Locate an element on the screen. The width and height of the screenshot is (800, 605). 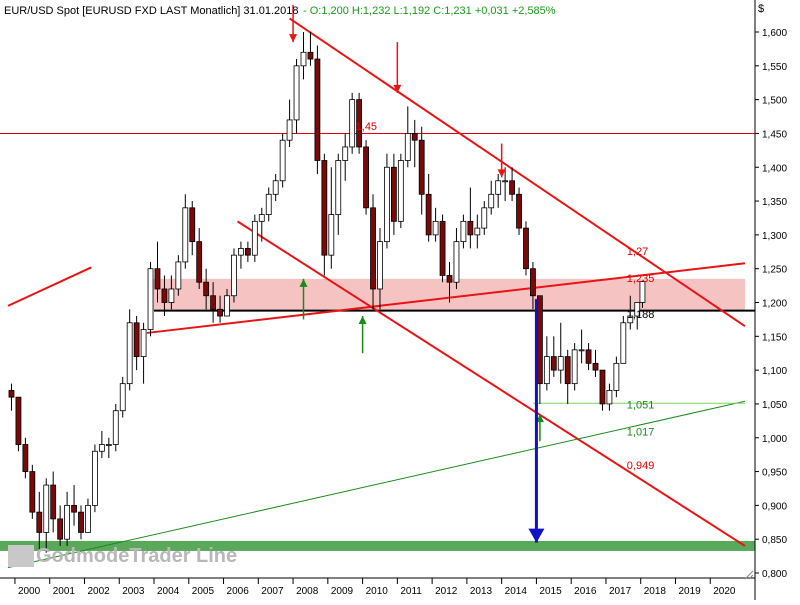
x-tick-label: 2011 is located at coordinates (411, 591).